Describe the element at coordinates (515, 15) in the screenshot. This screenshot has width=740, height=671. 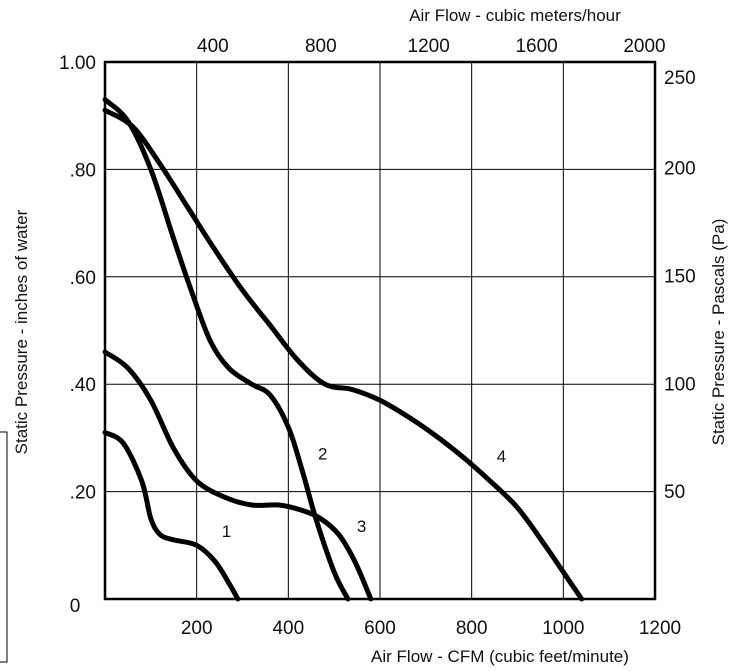
I see `x2-axis-title: Air Flow - cubic meters/hour` at that location.